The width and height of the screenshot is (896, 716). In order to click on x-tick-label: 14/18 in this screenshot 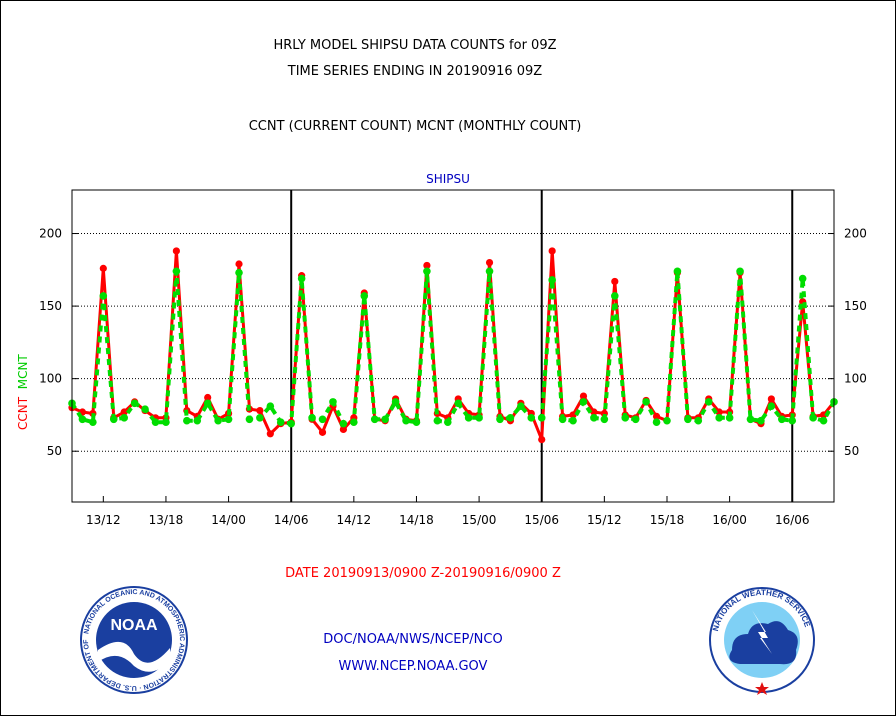, I will do `click(416, 520)`.